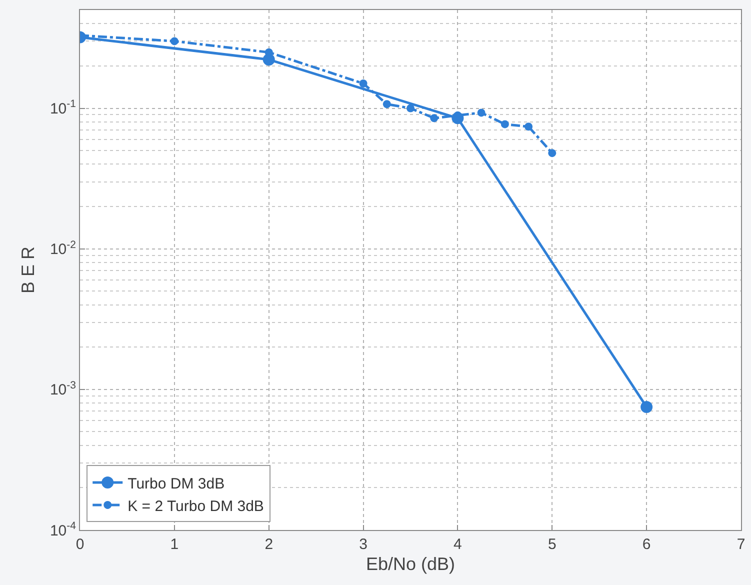 Image resolution: width=751 pixels, height=585 pixels. Describe the element at coordinates (80, 544) in the screenshot. I see `x-tick-label: 0` at that location.